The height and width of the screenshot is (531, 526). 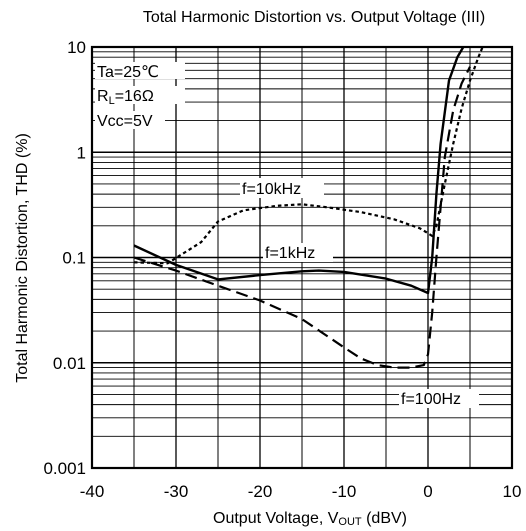 What do you see at coordinates (512, 491) in the screenshot?
I see `x-tick-label: 10` at bounding box center [512, 491].